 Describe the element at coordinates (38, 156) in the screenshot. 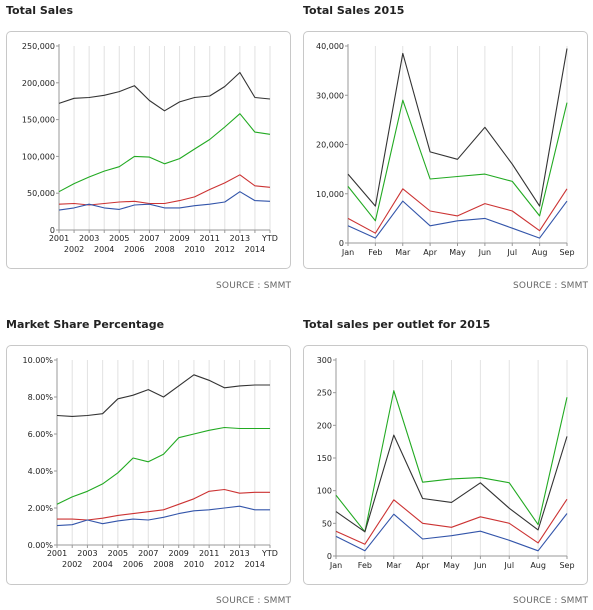

I see `y-tick-label: 100,000` at that location.